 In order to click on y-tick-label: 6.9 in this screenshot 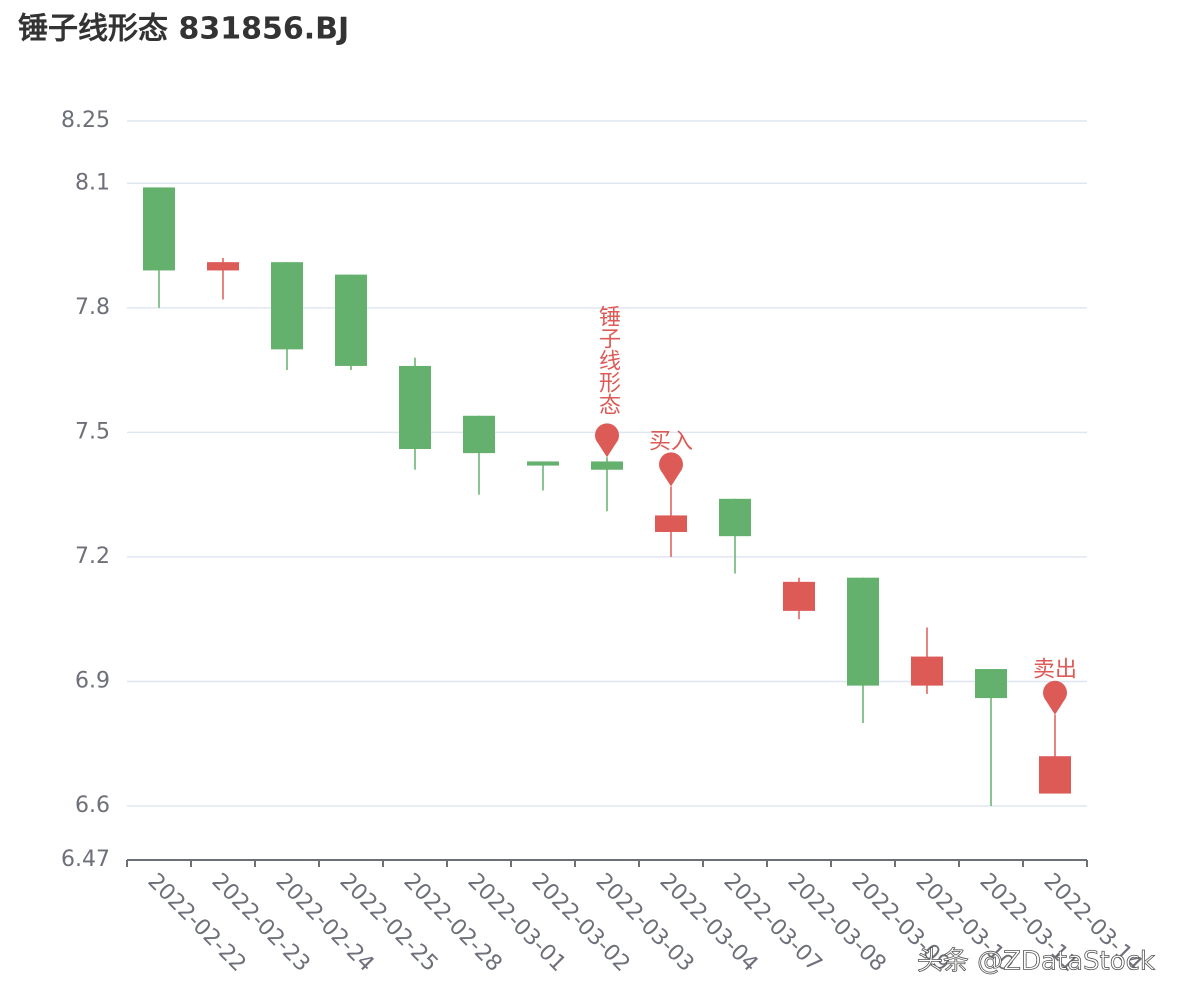, I will do `click(92, 680)`.